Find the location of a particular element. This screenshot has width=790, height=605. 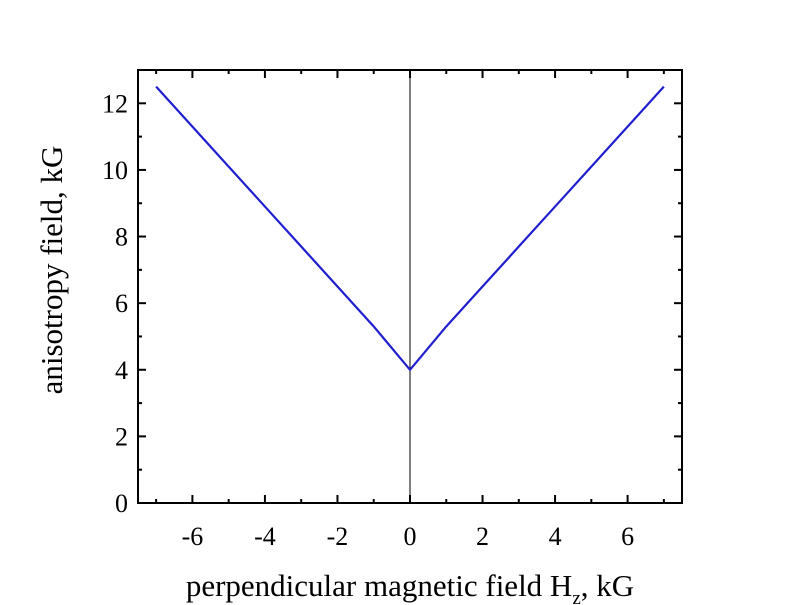

x-tick-label: 4 is located at coordinates (555, 536).